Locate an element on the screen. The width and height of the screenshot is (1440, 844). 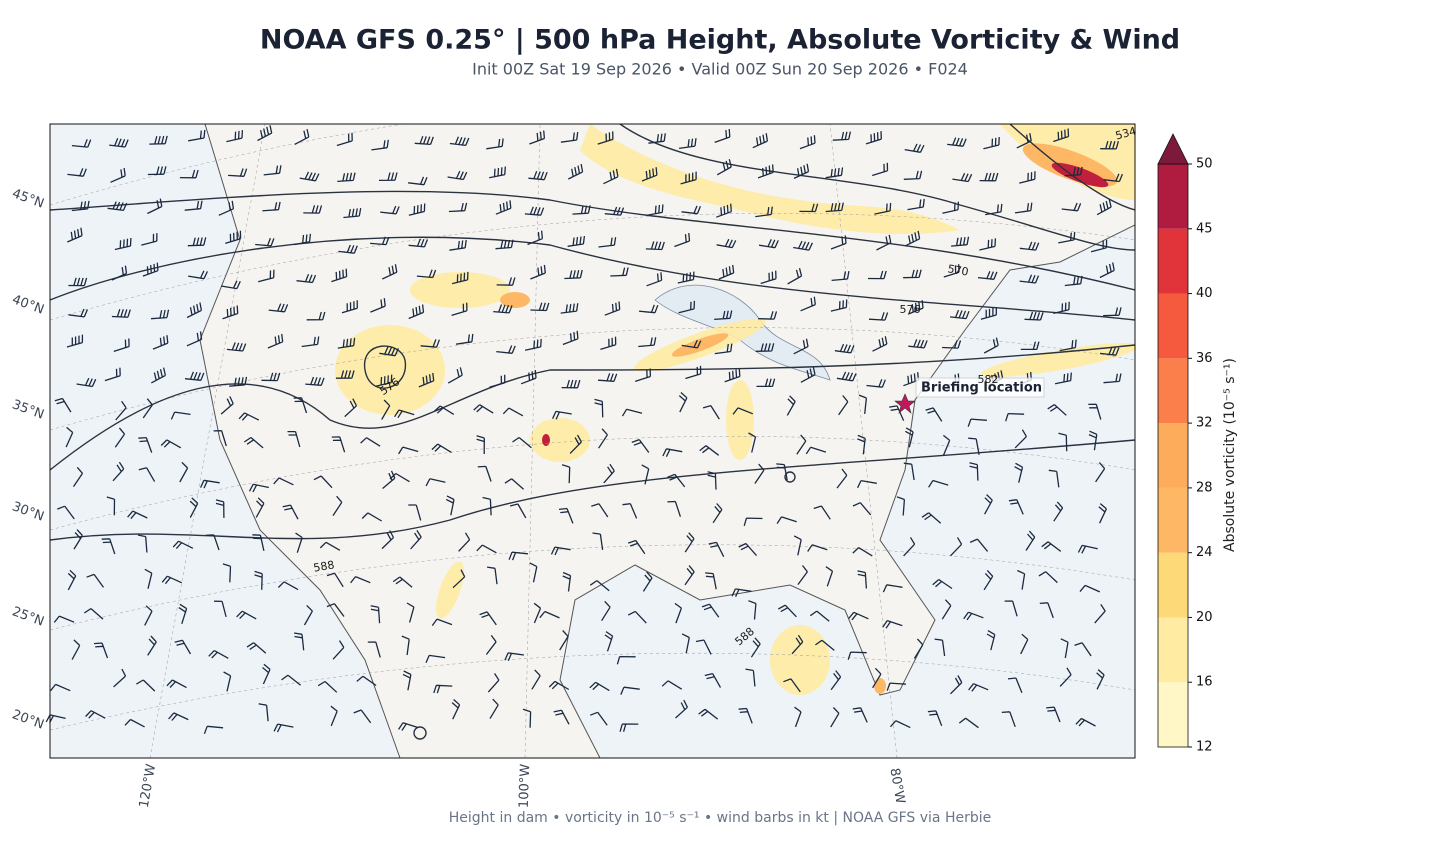
contour-label: 570 is located at coordinates (958, 270).